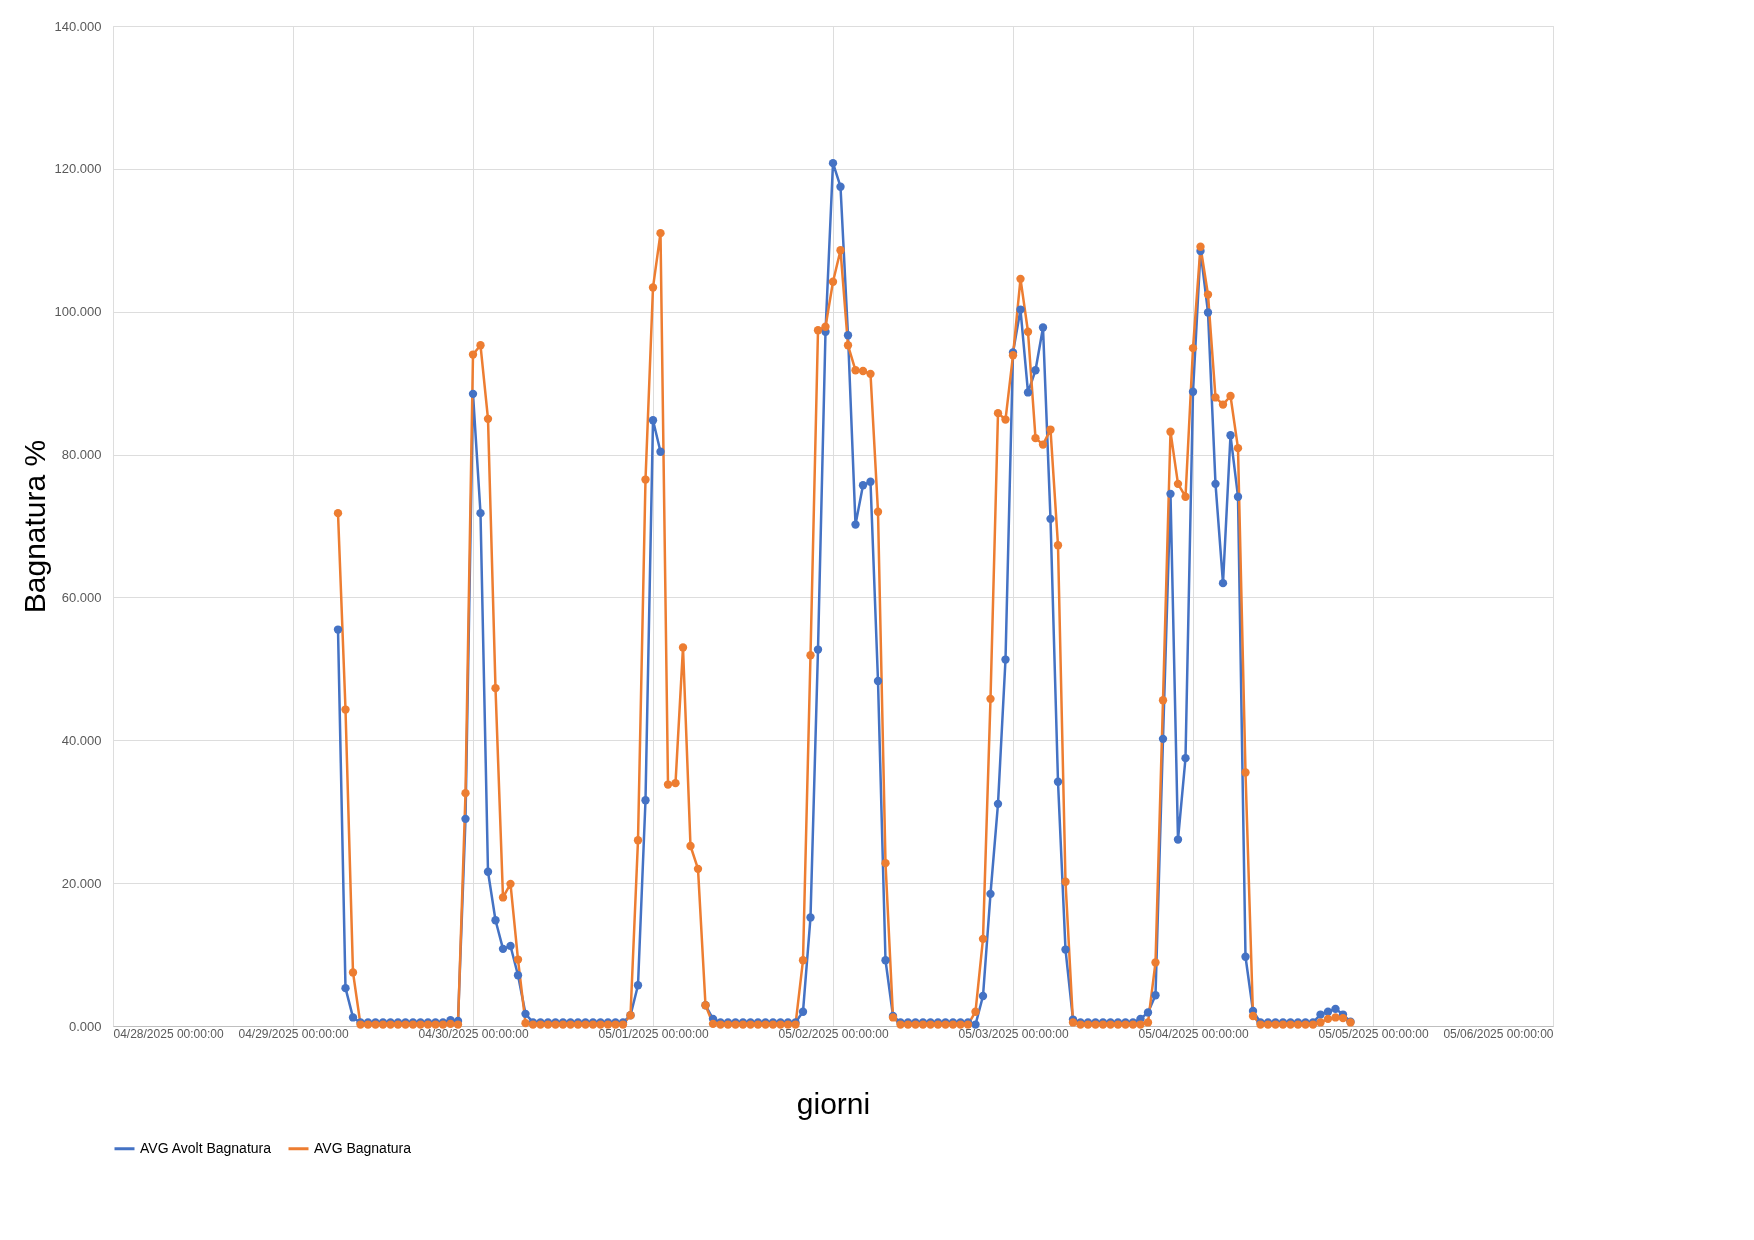  Describe the element at coordinates (81, 597) in the screenshot. I see `y-tick-label: 60.000` at that location.